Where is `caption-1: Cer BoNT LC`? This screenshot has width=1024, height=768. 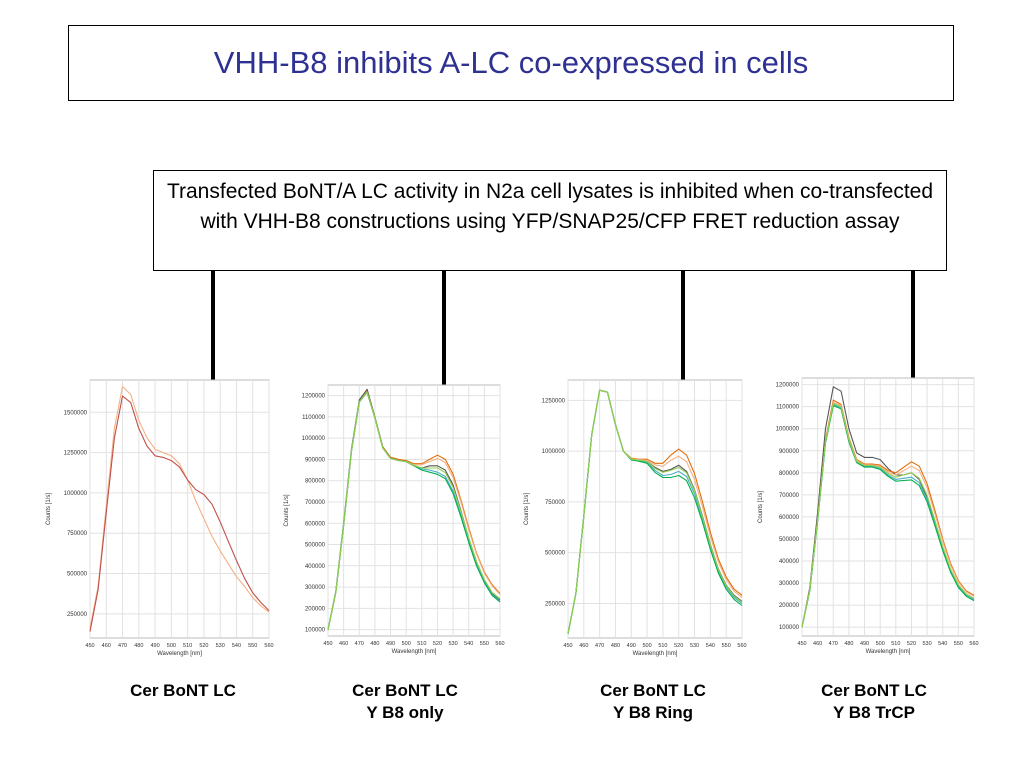 caption-1: Cer BoNT LC is located at coordinates (183, 691).